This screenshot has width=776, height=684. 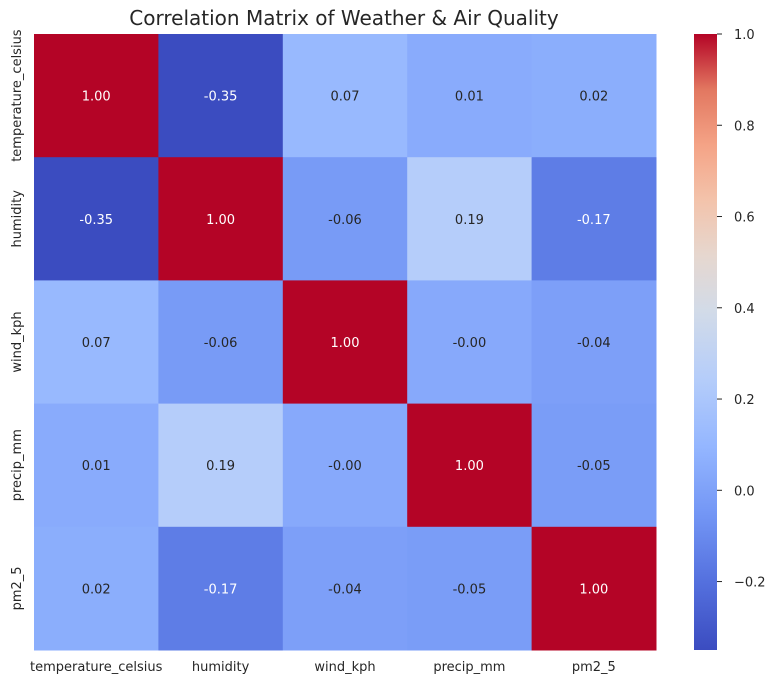 What do you see at coordinates (744, 218) in the screenshot?
I see `colorbar-tick-label: 0.6` at bounding box center [744, 218].